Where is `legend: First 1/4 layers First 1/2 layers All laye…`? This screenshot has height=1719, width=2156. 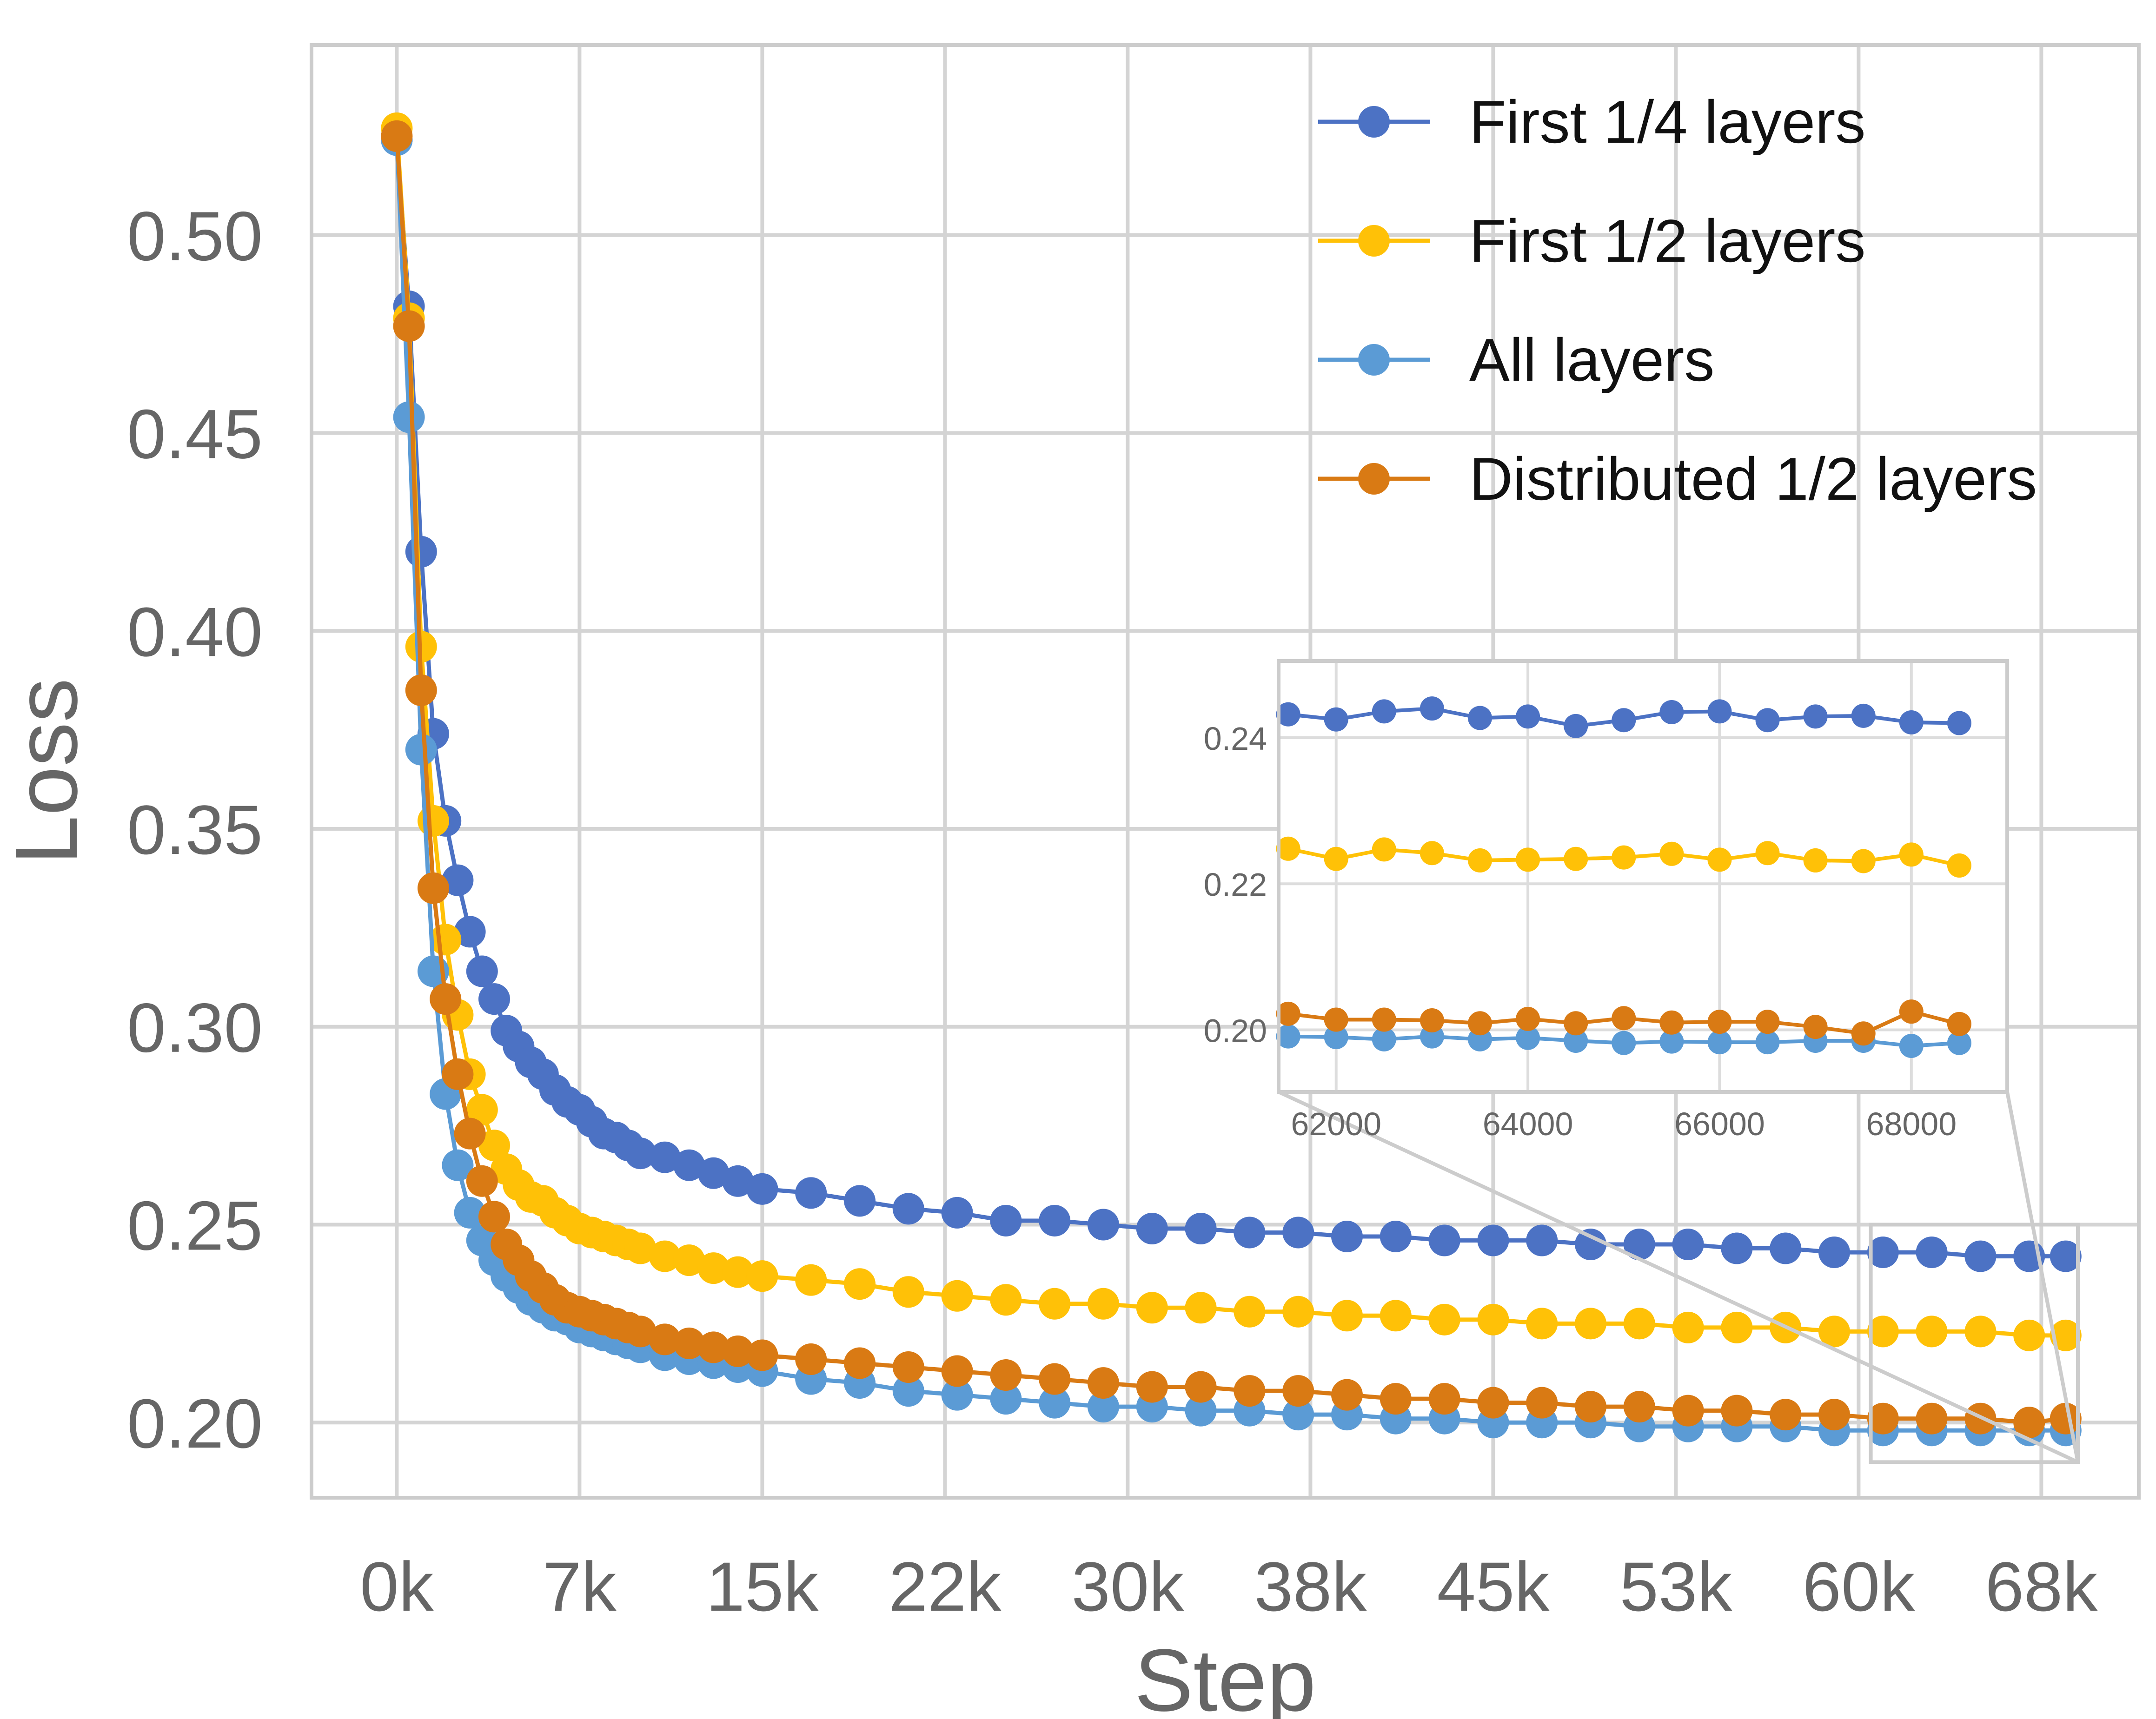
legend: First 1/4 layers First 1/2 layers All laye… is located at coordinates (1677, 300).